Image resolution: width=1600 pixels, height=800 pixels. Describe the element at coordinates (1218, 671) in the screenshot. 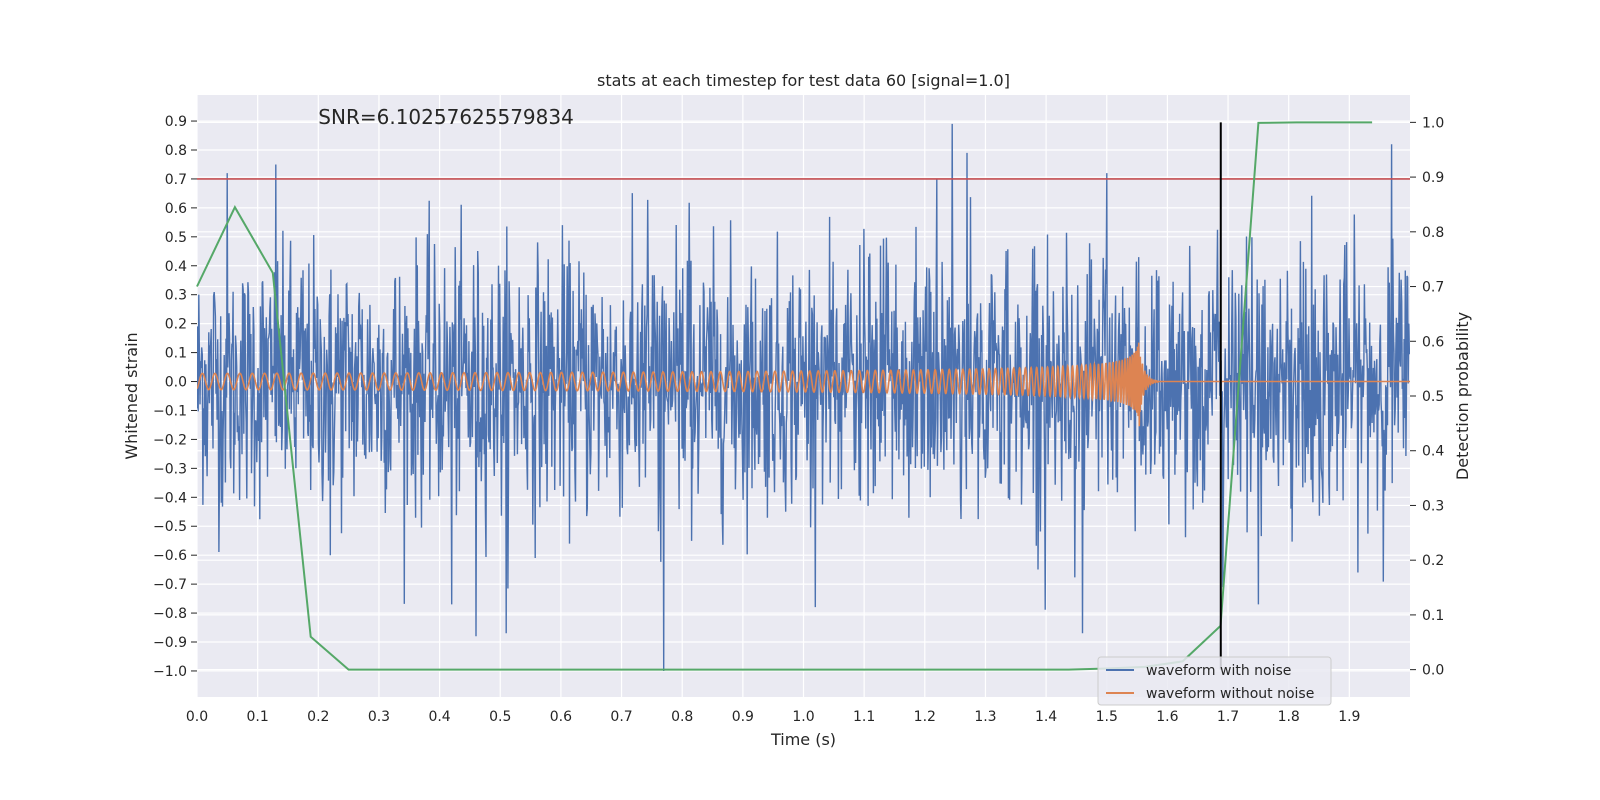

I see `legend-label-noise: waveform with noise` at that location.